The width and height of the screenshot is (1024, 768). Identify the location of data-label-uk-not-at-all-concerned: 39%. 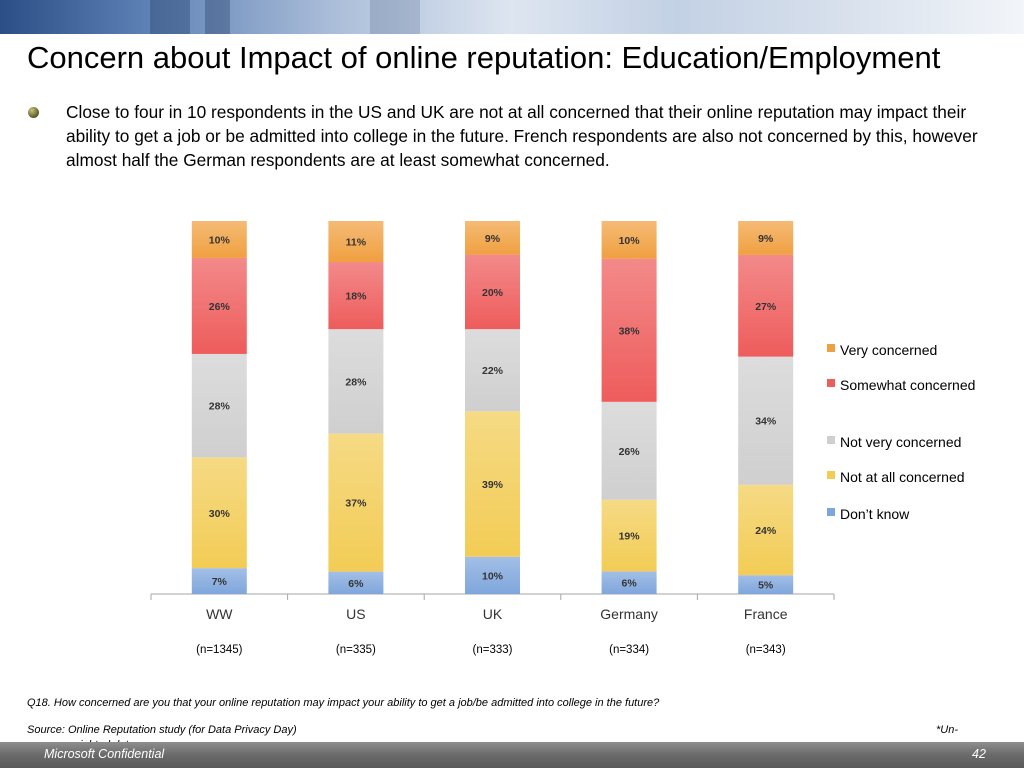
(493, 485).